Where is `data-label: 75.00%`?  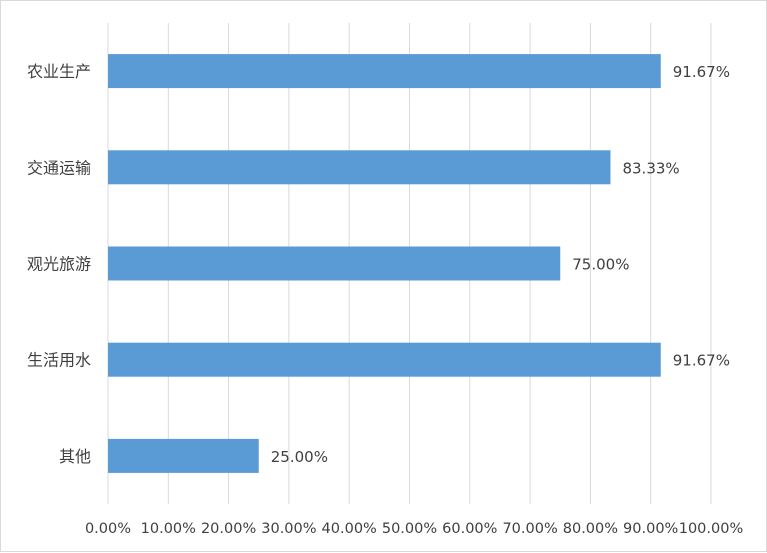
data-label: 75.00% is located at coordinates (600, 265).